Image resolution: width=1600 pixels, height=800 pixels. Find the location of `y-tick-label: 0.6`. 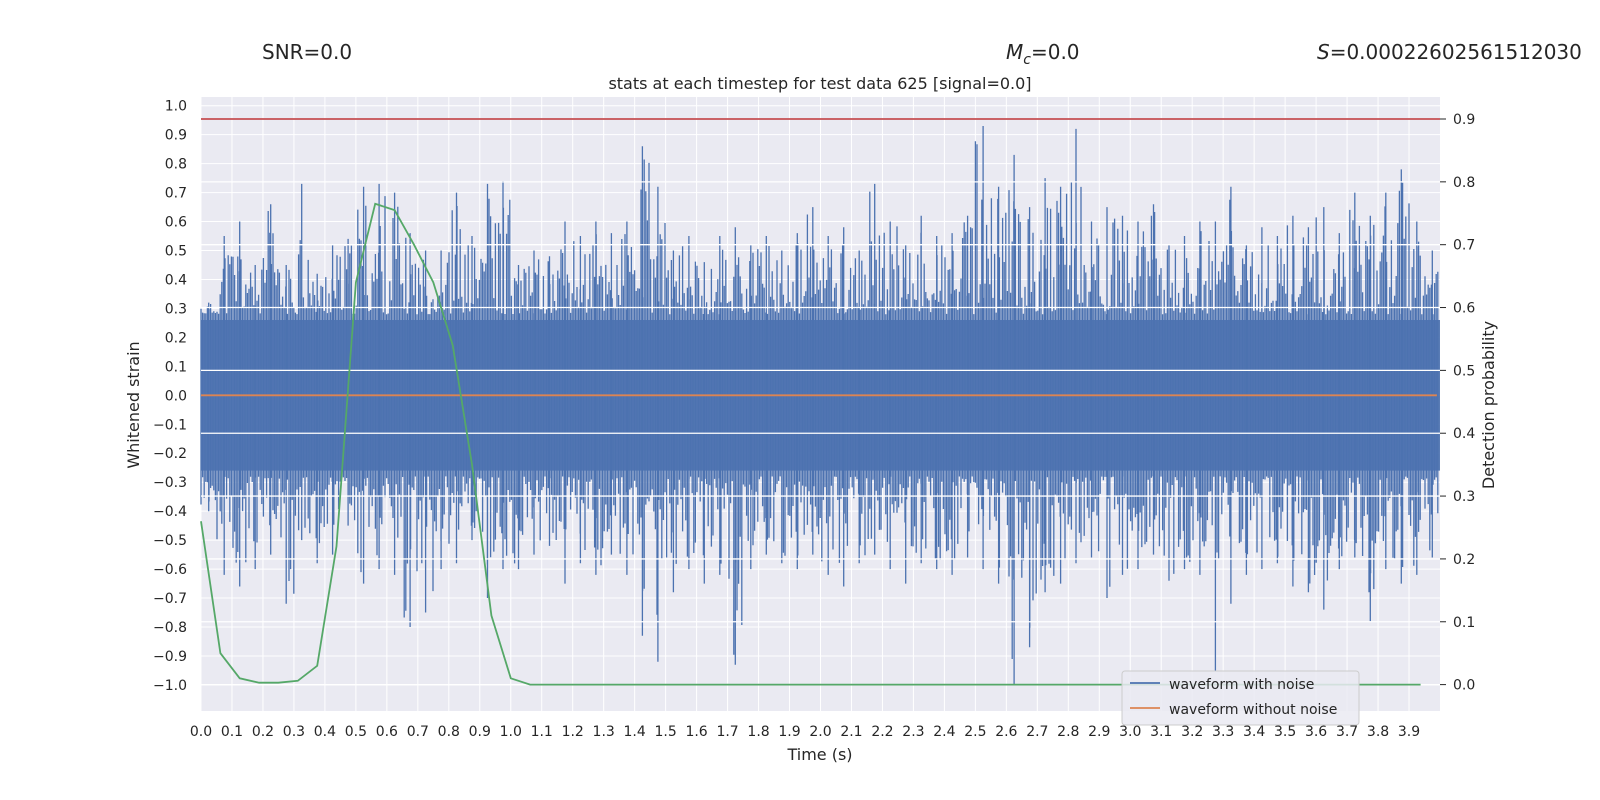

y-tick-label: 0.6 is located at coordinates (176, 223).